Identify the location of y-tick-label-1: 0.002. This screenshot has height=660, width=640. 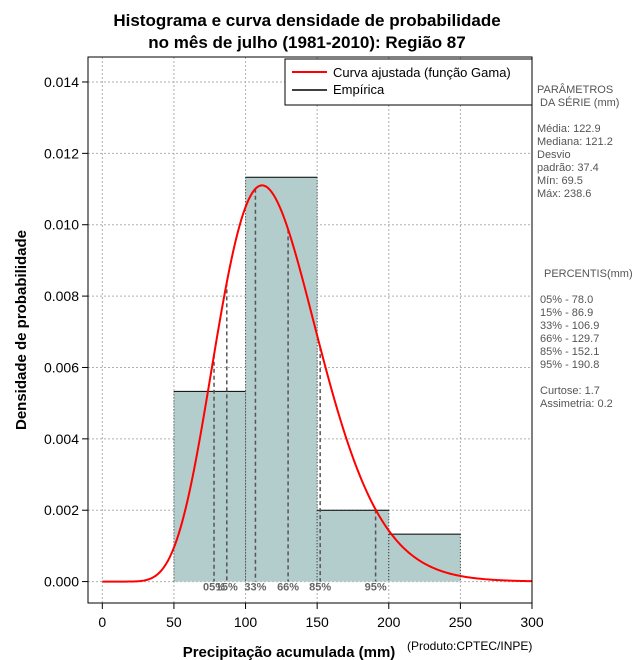
(61, 510).